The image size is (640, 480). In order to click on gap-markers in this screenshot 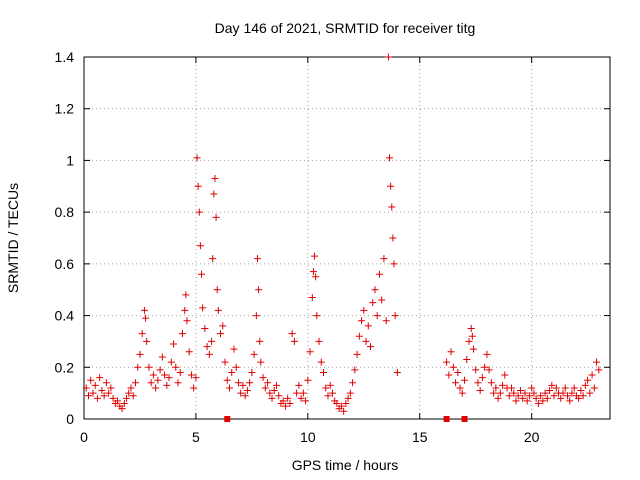, I will do `click(346, 419)`.